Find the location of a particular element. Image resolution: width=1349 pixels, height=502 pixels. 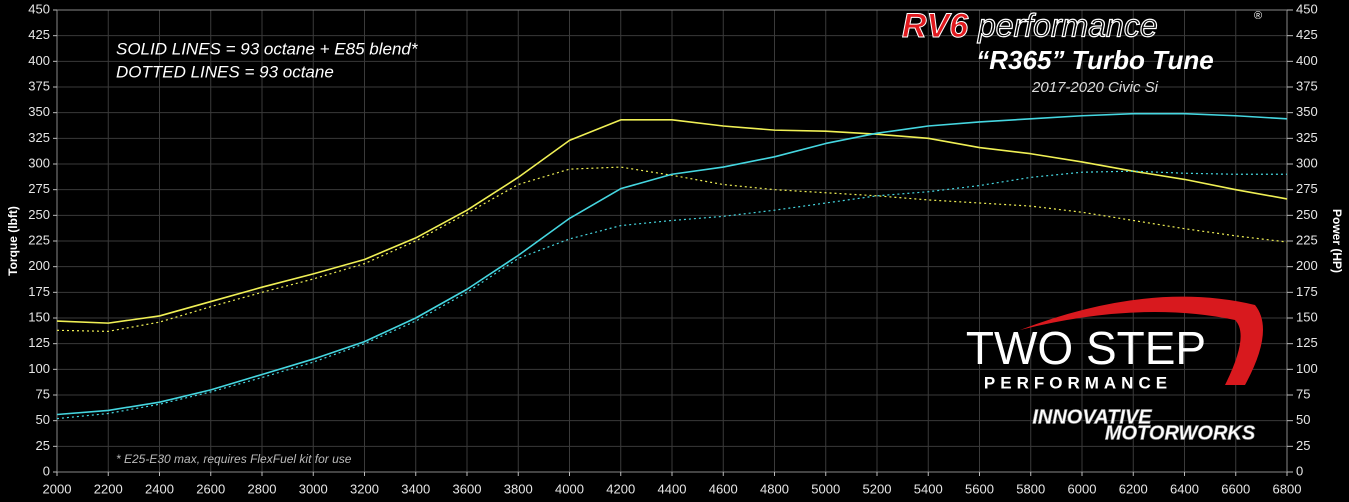

x-tick-label: 3200 is located at coordinates (364, 488).